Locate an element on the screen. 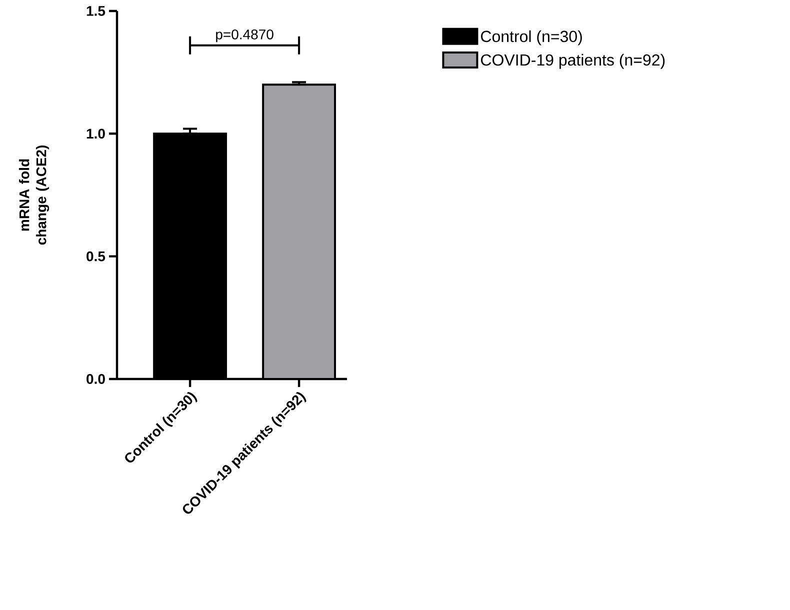 Image resolution: width=790 pixels, height=610 pixels. annotation: p=0.4870 is located at coordinates (245, 35).